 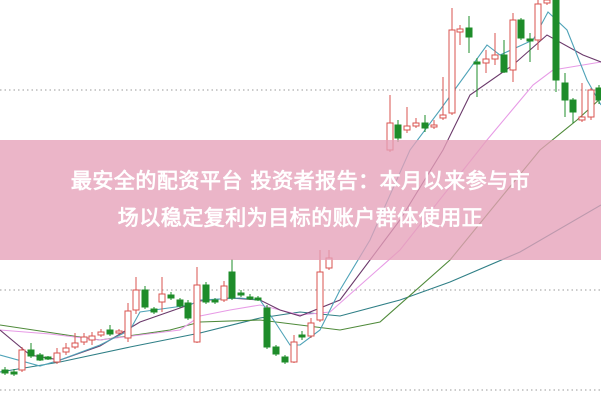 I want to click on title-line-2: 场以稳定复利为目标的账户群体使用正, so click(x=300, y=218).